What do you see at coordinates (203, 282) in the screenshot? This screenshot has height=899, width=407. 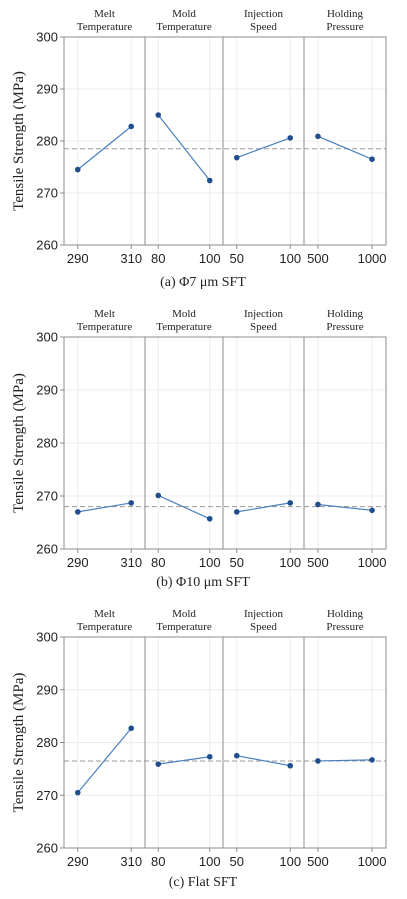 I see `panel-caption: (a) Φ7 μm SFT` at bounding box center [203, 282].